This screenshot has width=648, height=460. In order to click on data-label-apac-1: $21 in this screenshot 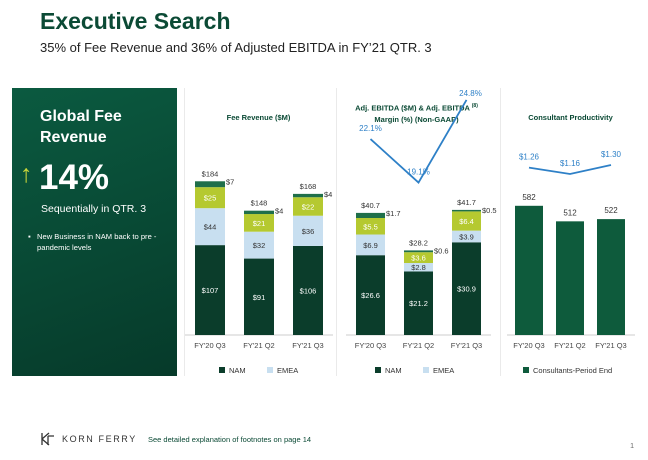, I will do `click(259, 223)`.